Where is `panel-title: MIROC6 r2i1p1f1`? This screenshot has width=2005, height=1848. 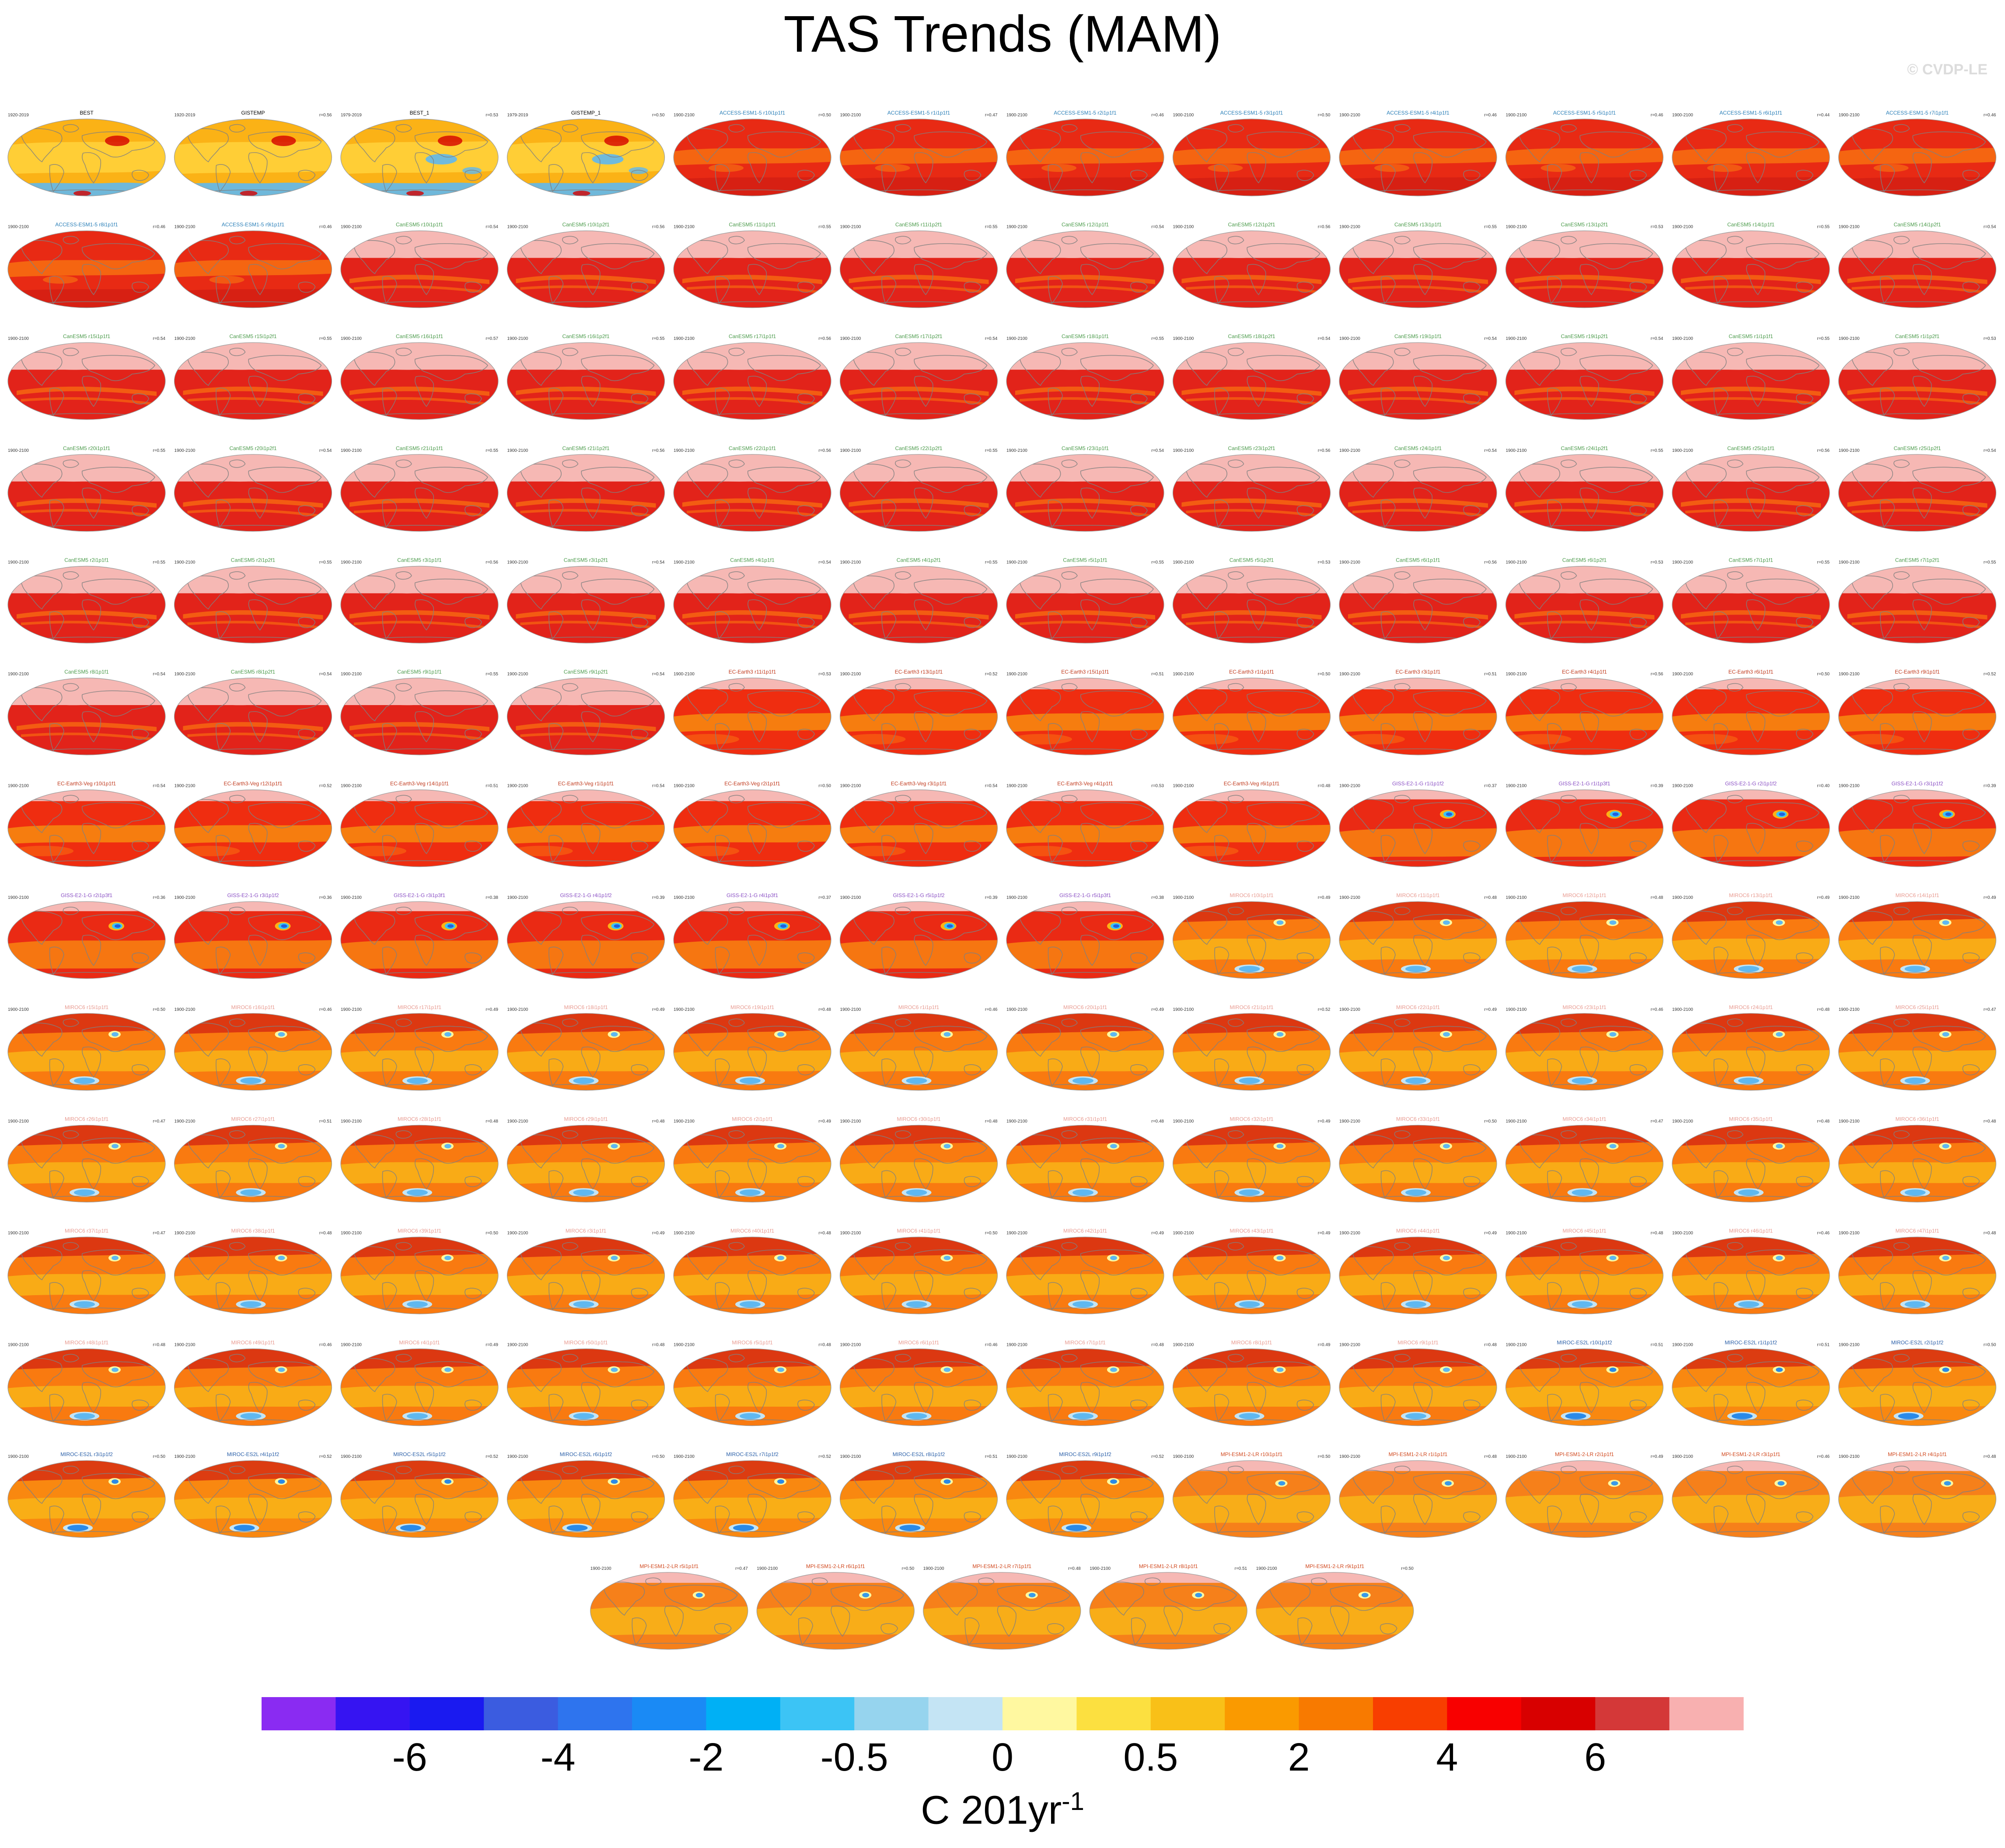 panel-title: MIROC6 r2i1p1f1 is located at coordinates (753, 1119).